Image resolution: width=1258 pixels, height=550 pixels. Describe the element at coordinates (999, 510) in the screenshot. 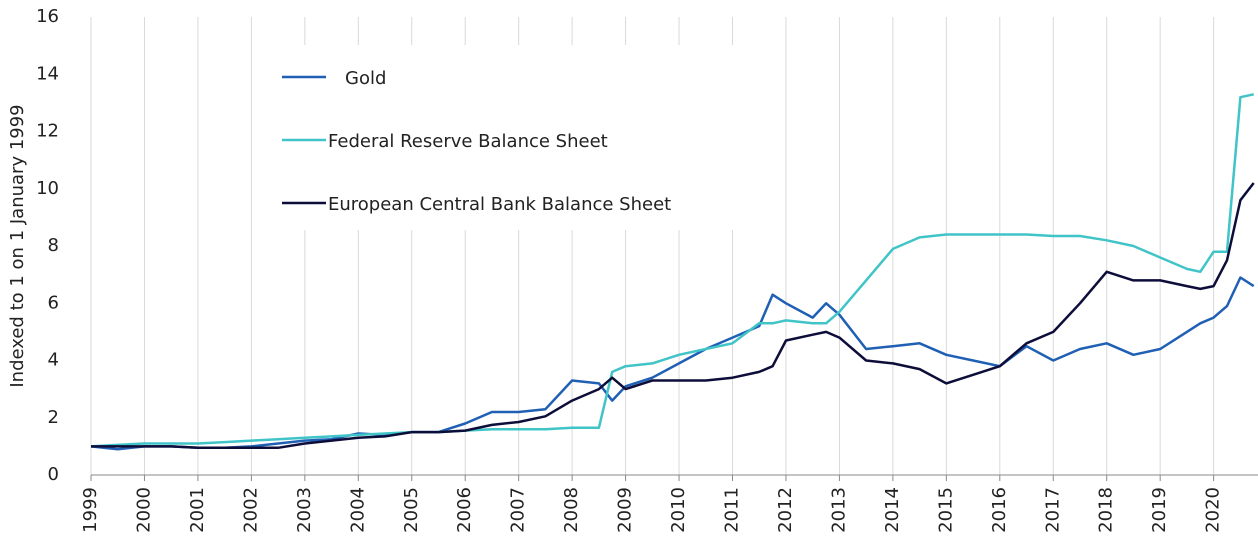

I see `x-tick-label: 2016` at that location.